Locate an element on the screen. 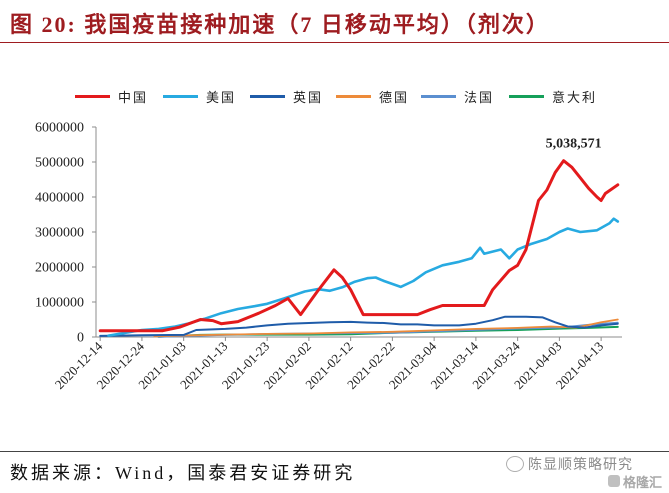 The height and width of the screenshot is (493, 669). legend-item-france: 法国 is located at coordinates (458, 97).